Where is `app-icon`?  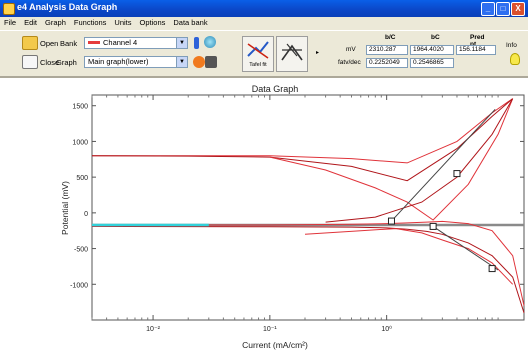
app-icon is located at coordinates (9, 9).